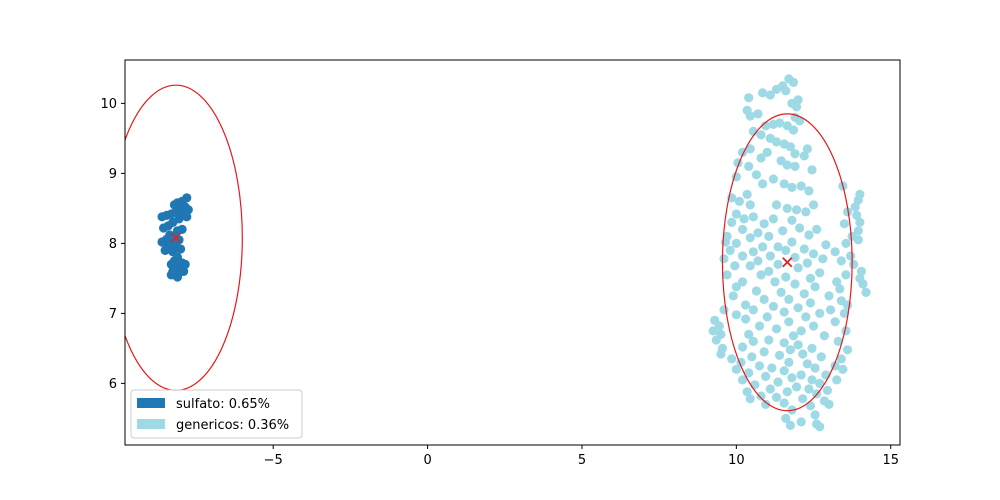  Describe the element at coordinates (890, 460) in the screenshot. I see `x-tick-label: 15` at that location.